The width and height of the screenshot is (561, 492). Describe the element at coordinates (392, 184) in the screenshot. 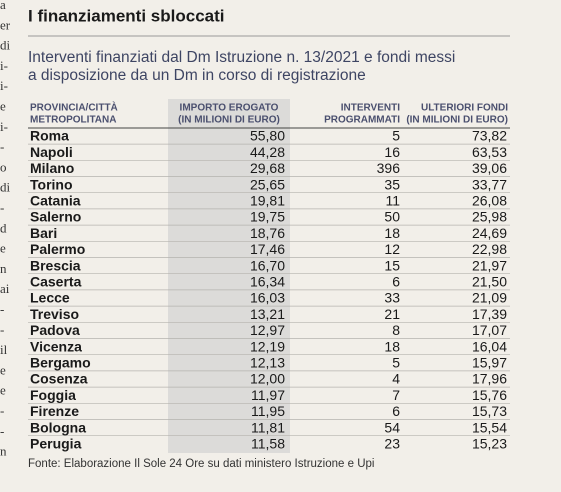

I see `cell-value: 35` at that location.